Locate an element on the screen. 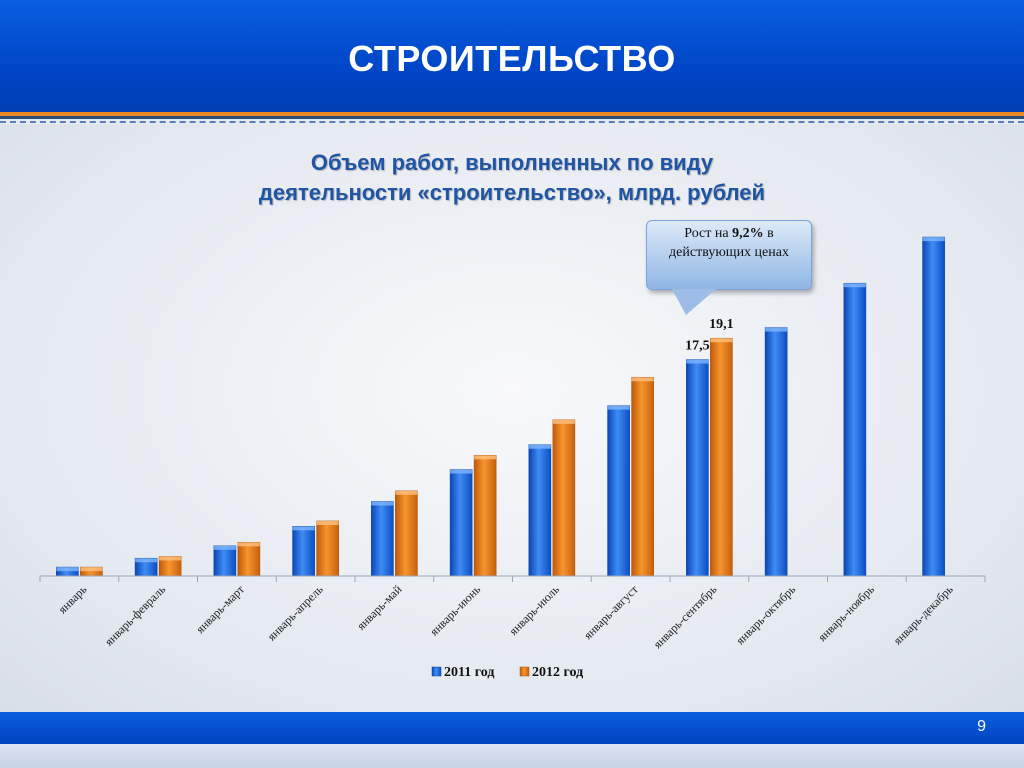 The image size is (1024, 768). x-tick-label-1: январь-февраль is located at coordinates (135, 615).